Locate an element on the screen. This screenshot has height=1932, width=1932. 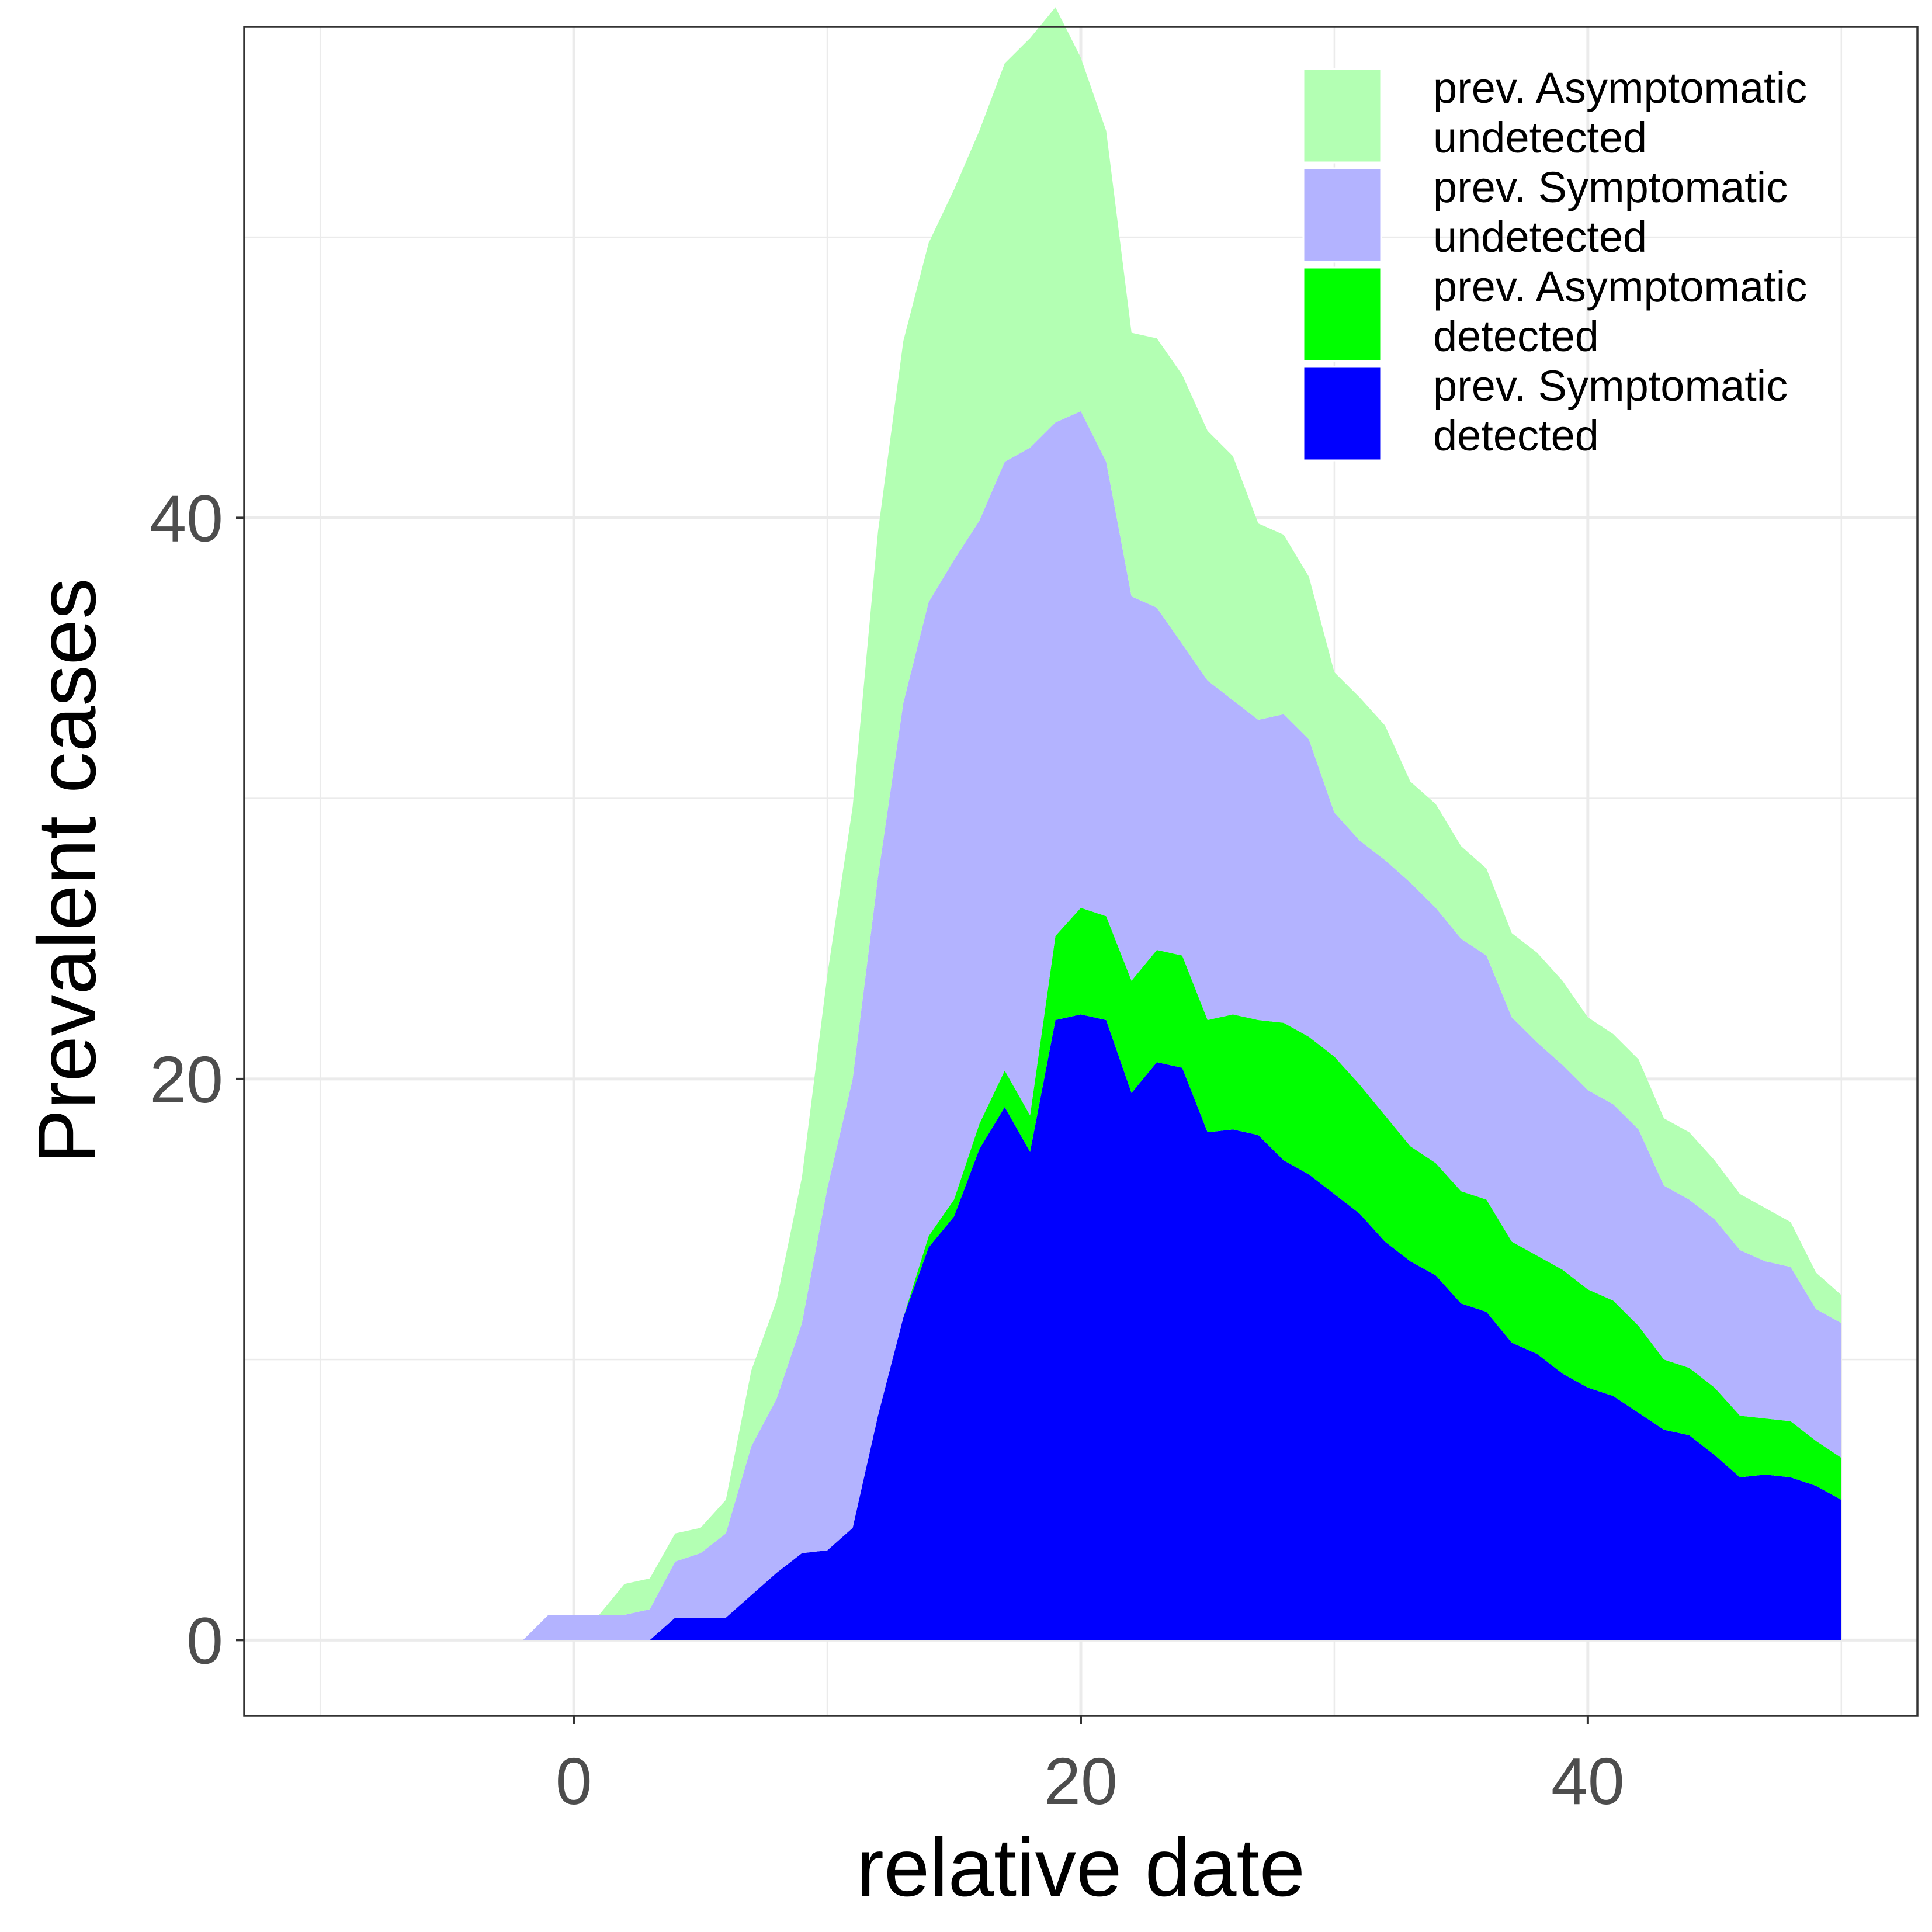
x-tick-label: 20 is located at coordinates (1081, 1781).